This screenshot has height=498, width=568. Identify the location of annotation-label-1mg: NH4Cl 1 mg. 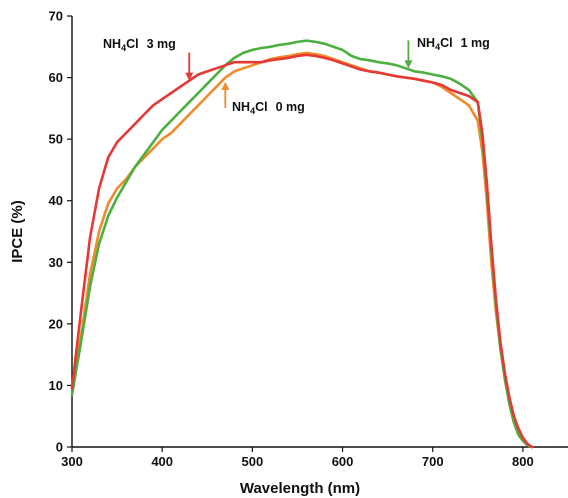
(447, 52).